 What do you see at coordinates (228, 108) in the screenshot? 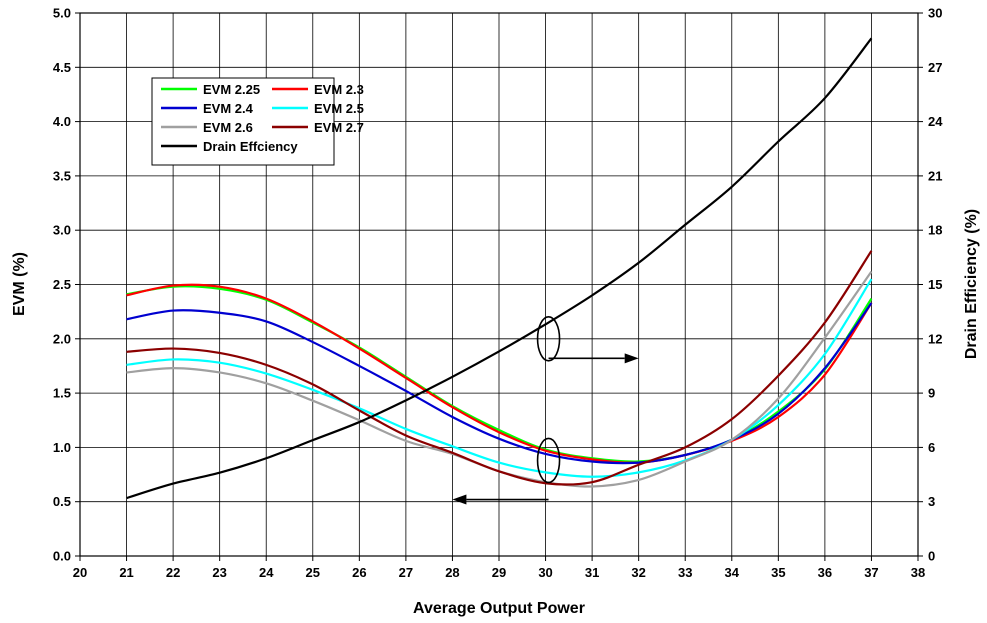
I see `legend-label-evm-2-4: EVM 2.4` at bounding box center [228, 108].